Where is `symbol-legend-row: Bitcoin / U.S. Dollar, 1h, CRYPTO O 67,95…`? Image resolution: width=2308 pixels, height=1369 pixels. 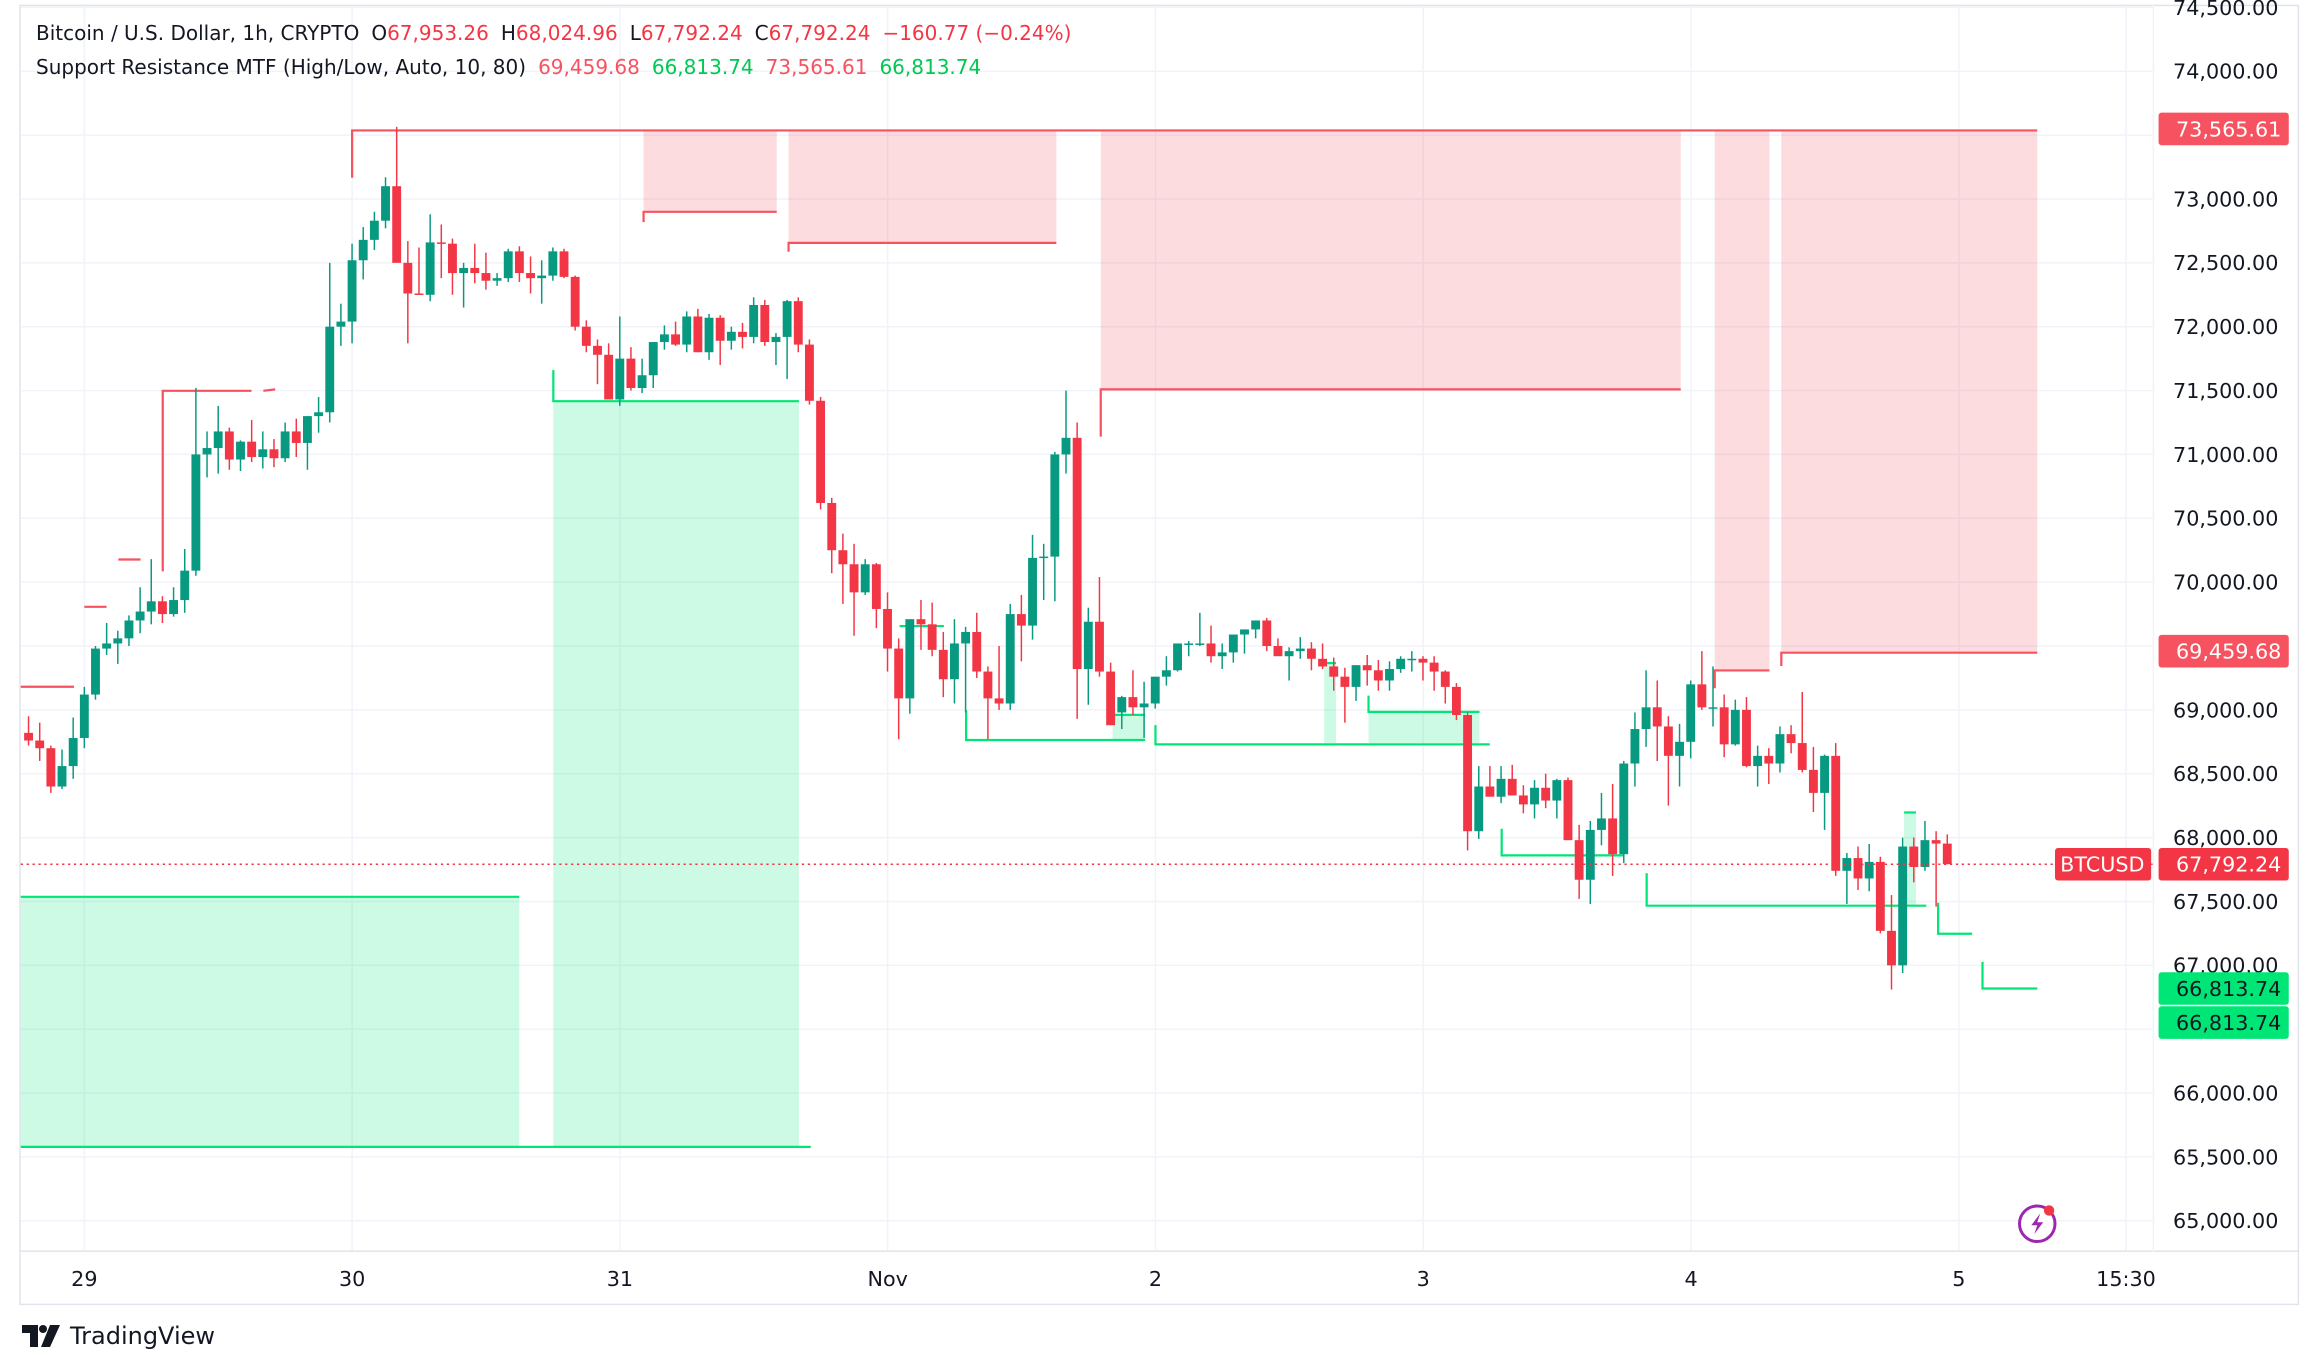
symbol-legend-row: Bitcoin / U.S. Dollar, 1h, CRYPTO O 67,95… is located at coordinates (553, 33).